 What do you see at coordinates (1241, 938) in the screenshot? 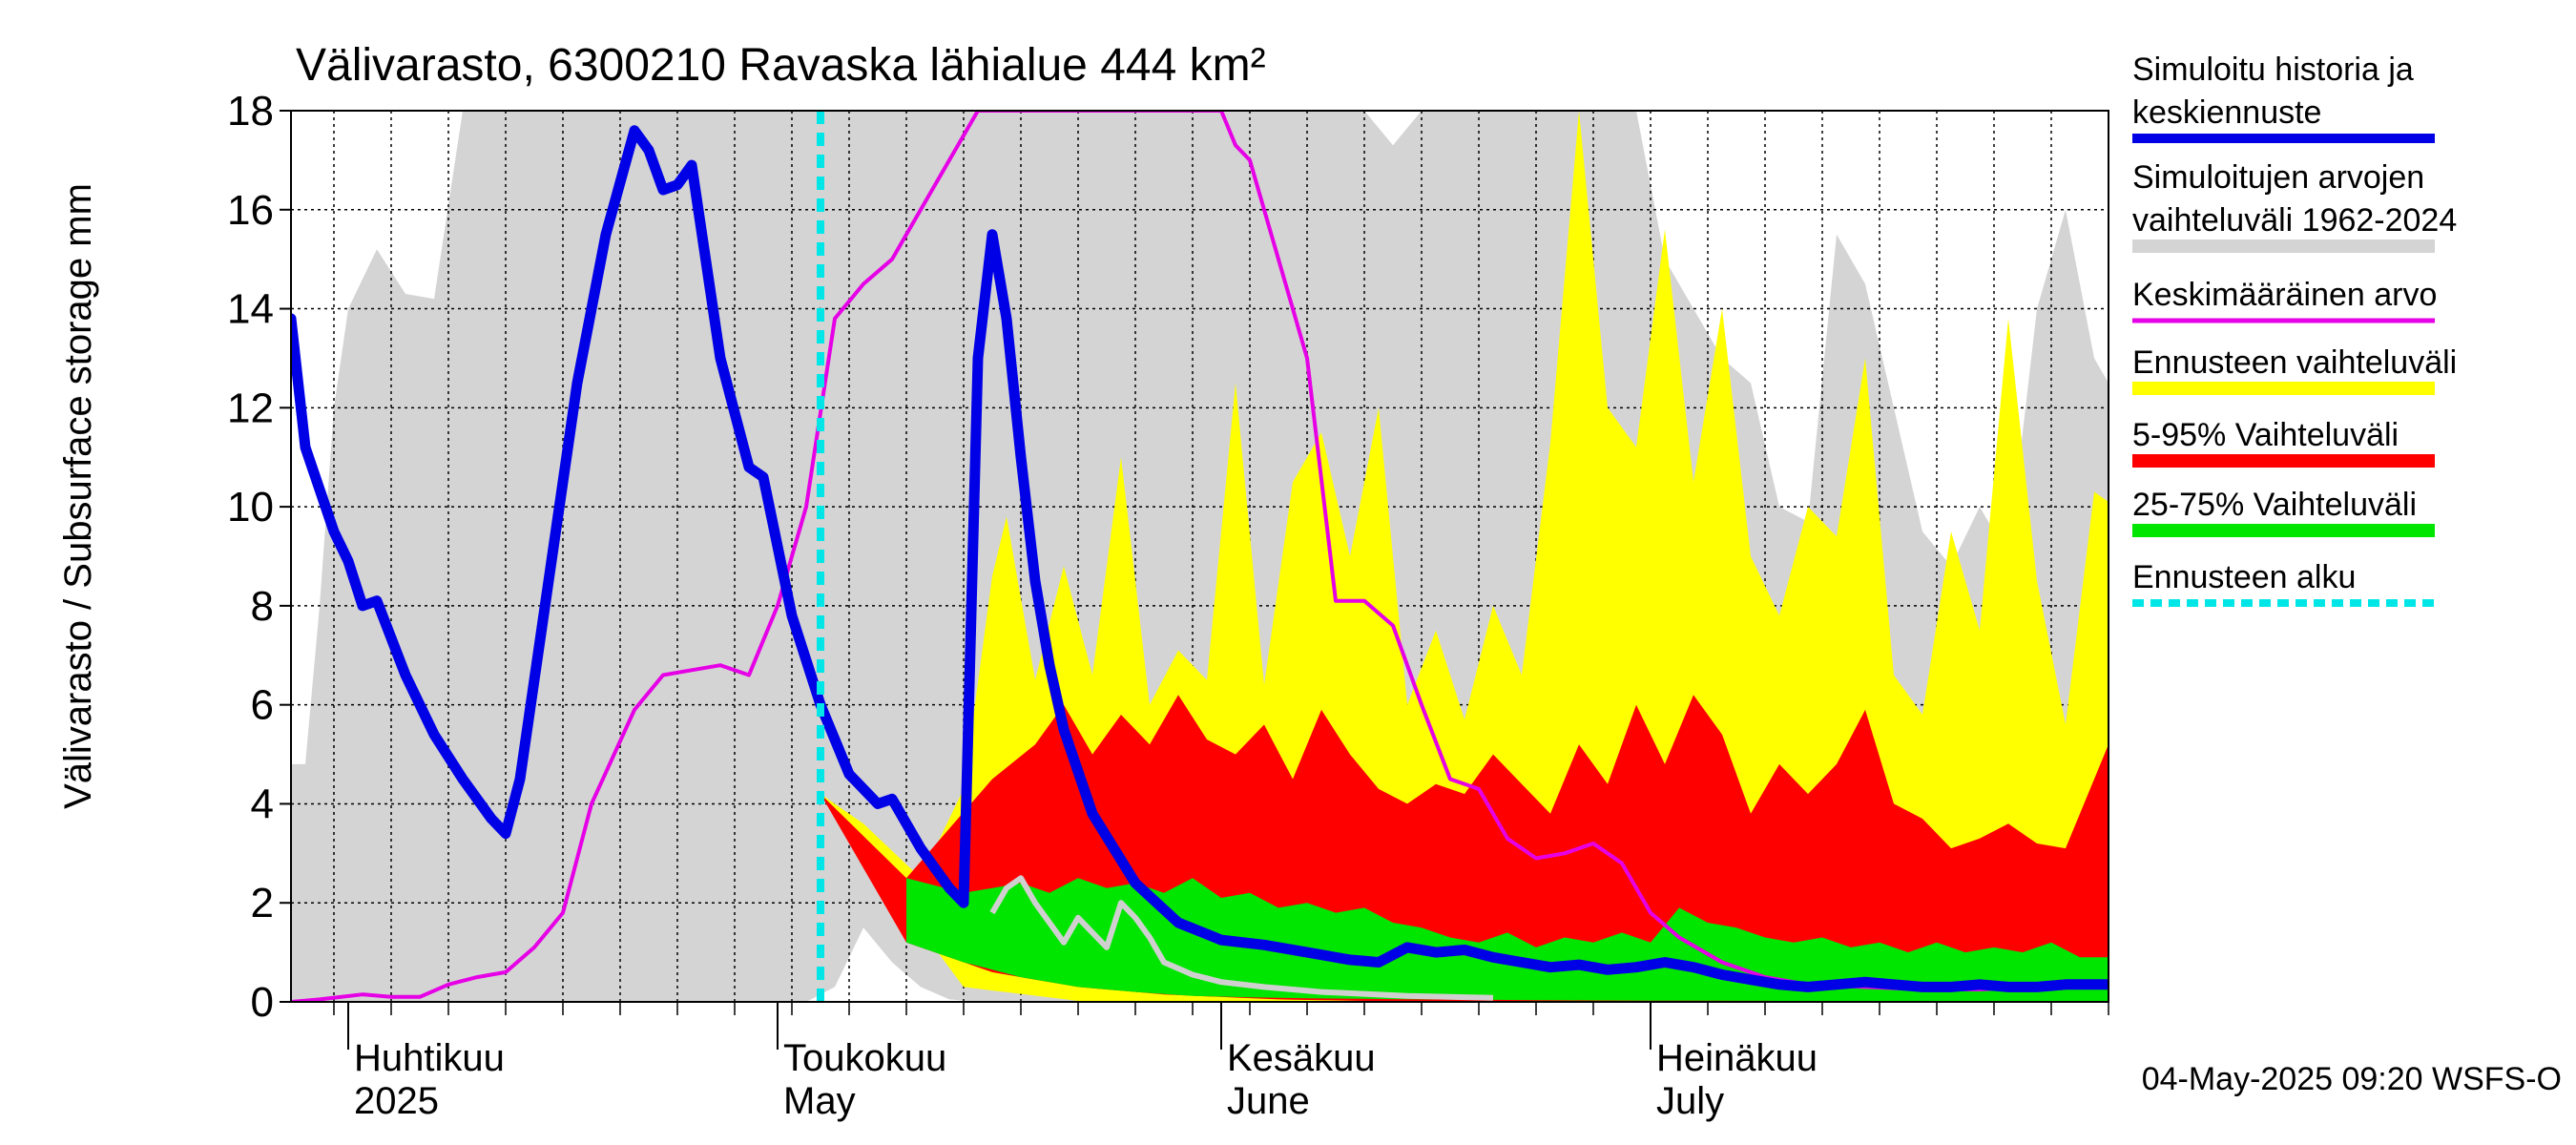
I see `ensemble-member-line` at bounding box center [1241, 938].